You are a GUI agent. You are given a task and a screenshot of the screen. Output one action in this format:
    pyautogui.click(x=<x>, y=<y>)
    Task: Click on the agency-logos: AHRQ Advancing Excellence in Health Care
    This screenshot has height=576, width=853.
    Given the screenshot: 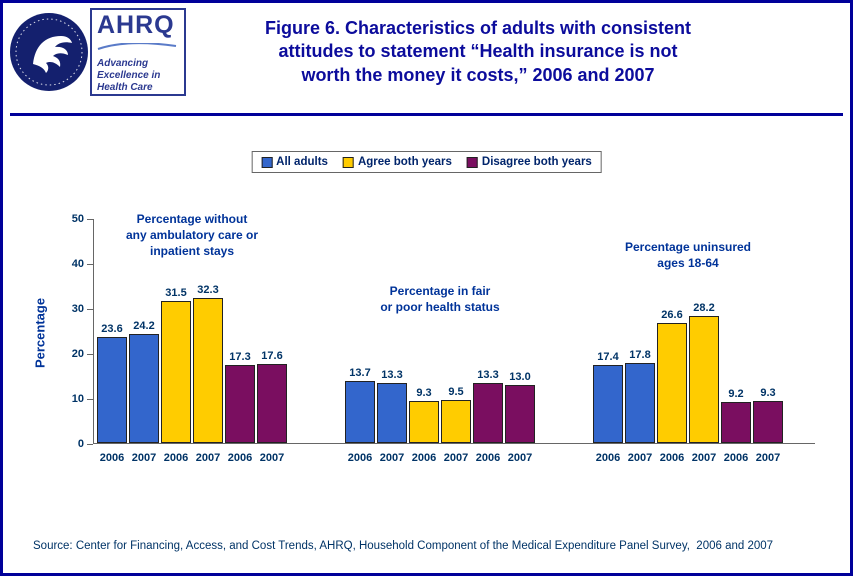 What is the action you would take?
    pyautogui.click(x=97, y=52)
    